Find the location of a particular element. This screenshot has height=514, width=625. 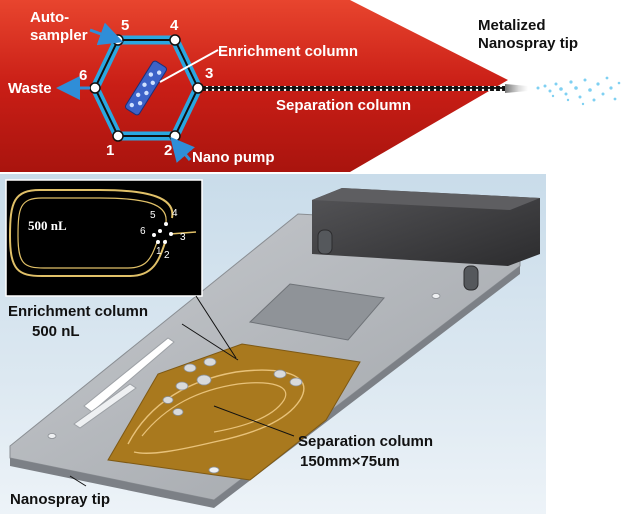

nano-pump-label: Nano pump is located at coordinates (233, 157).